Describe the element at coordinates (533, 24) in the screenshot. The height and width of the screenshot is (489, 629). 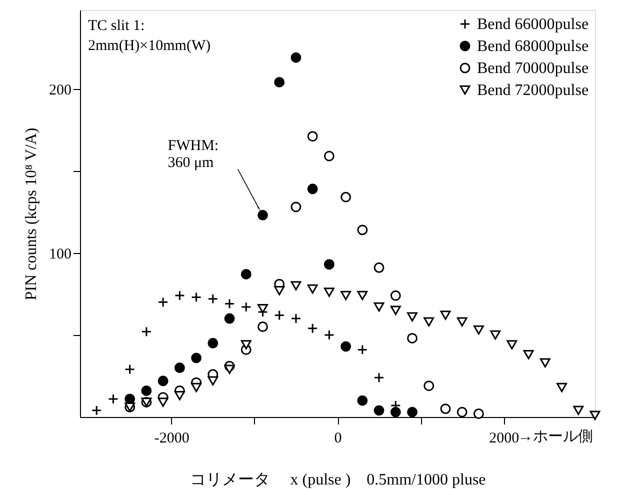
I see `legend-label: Bend 66000pulse` at that location.